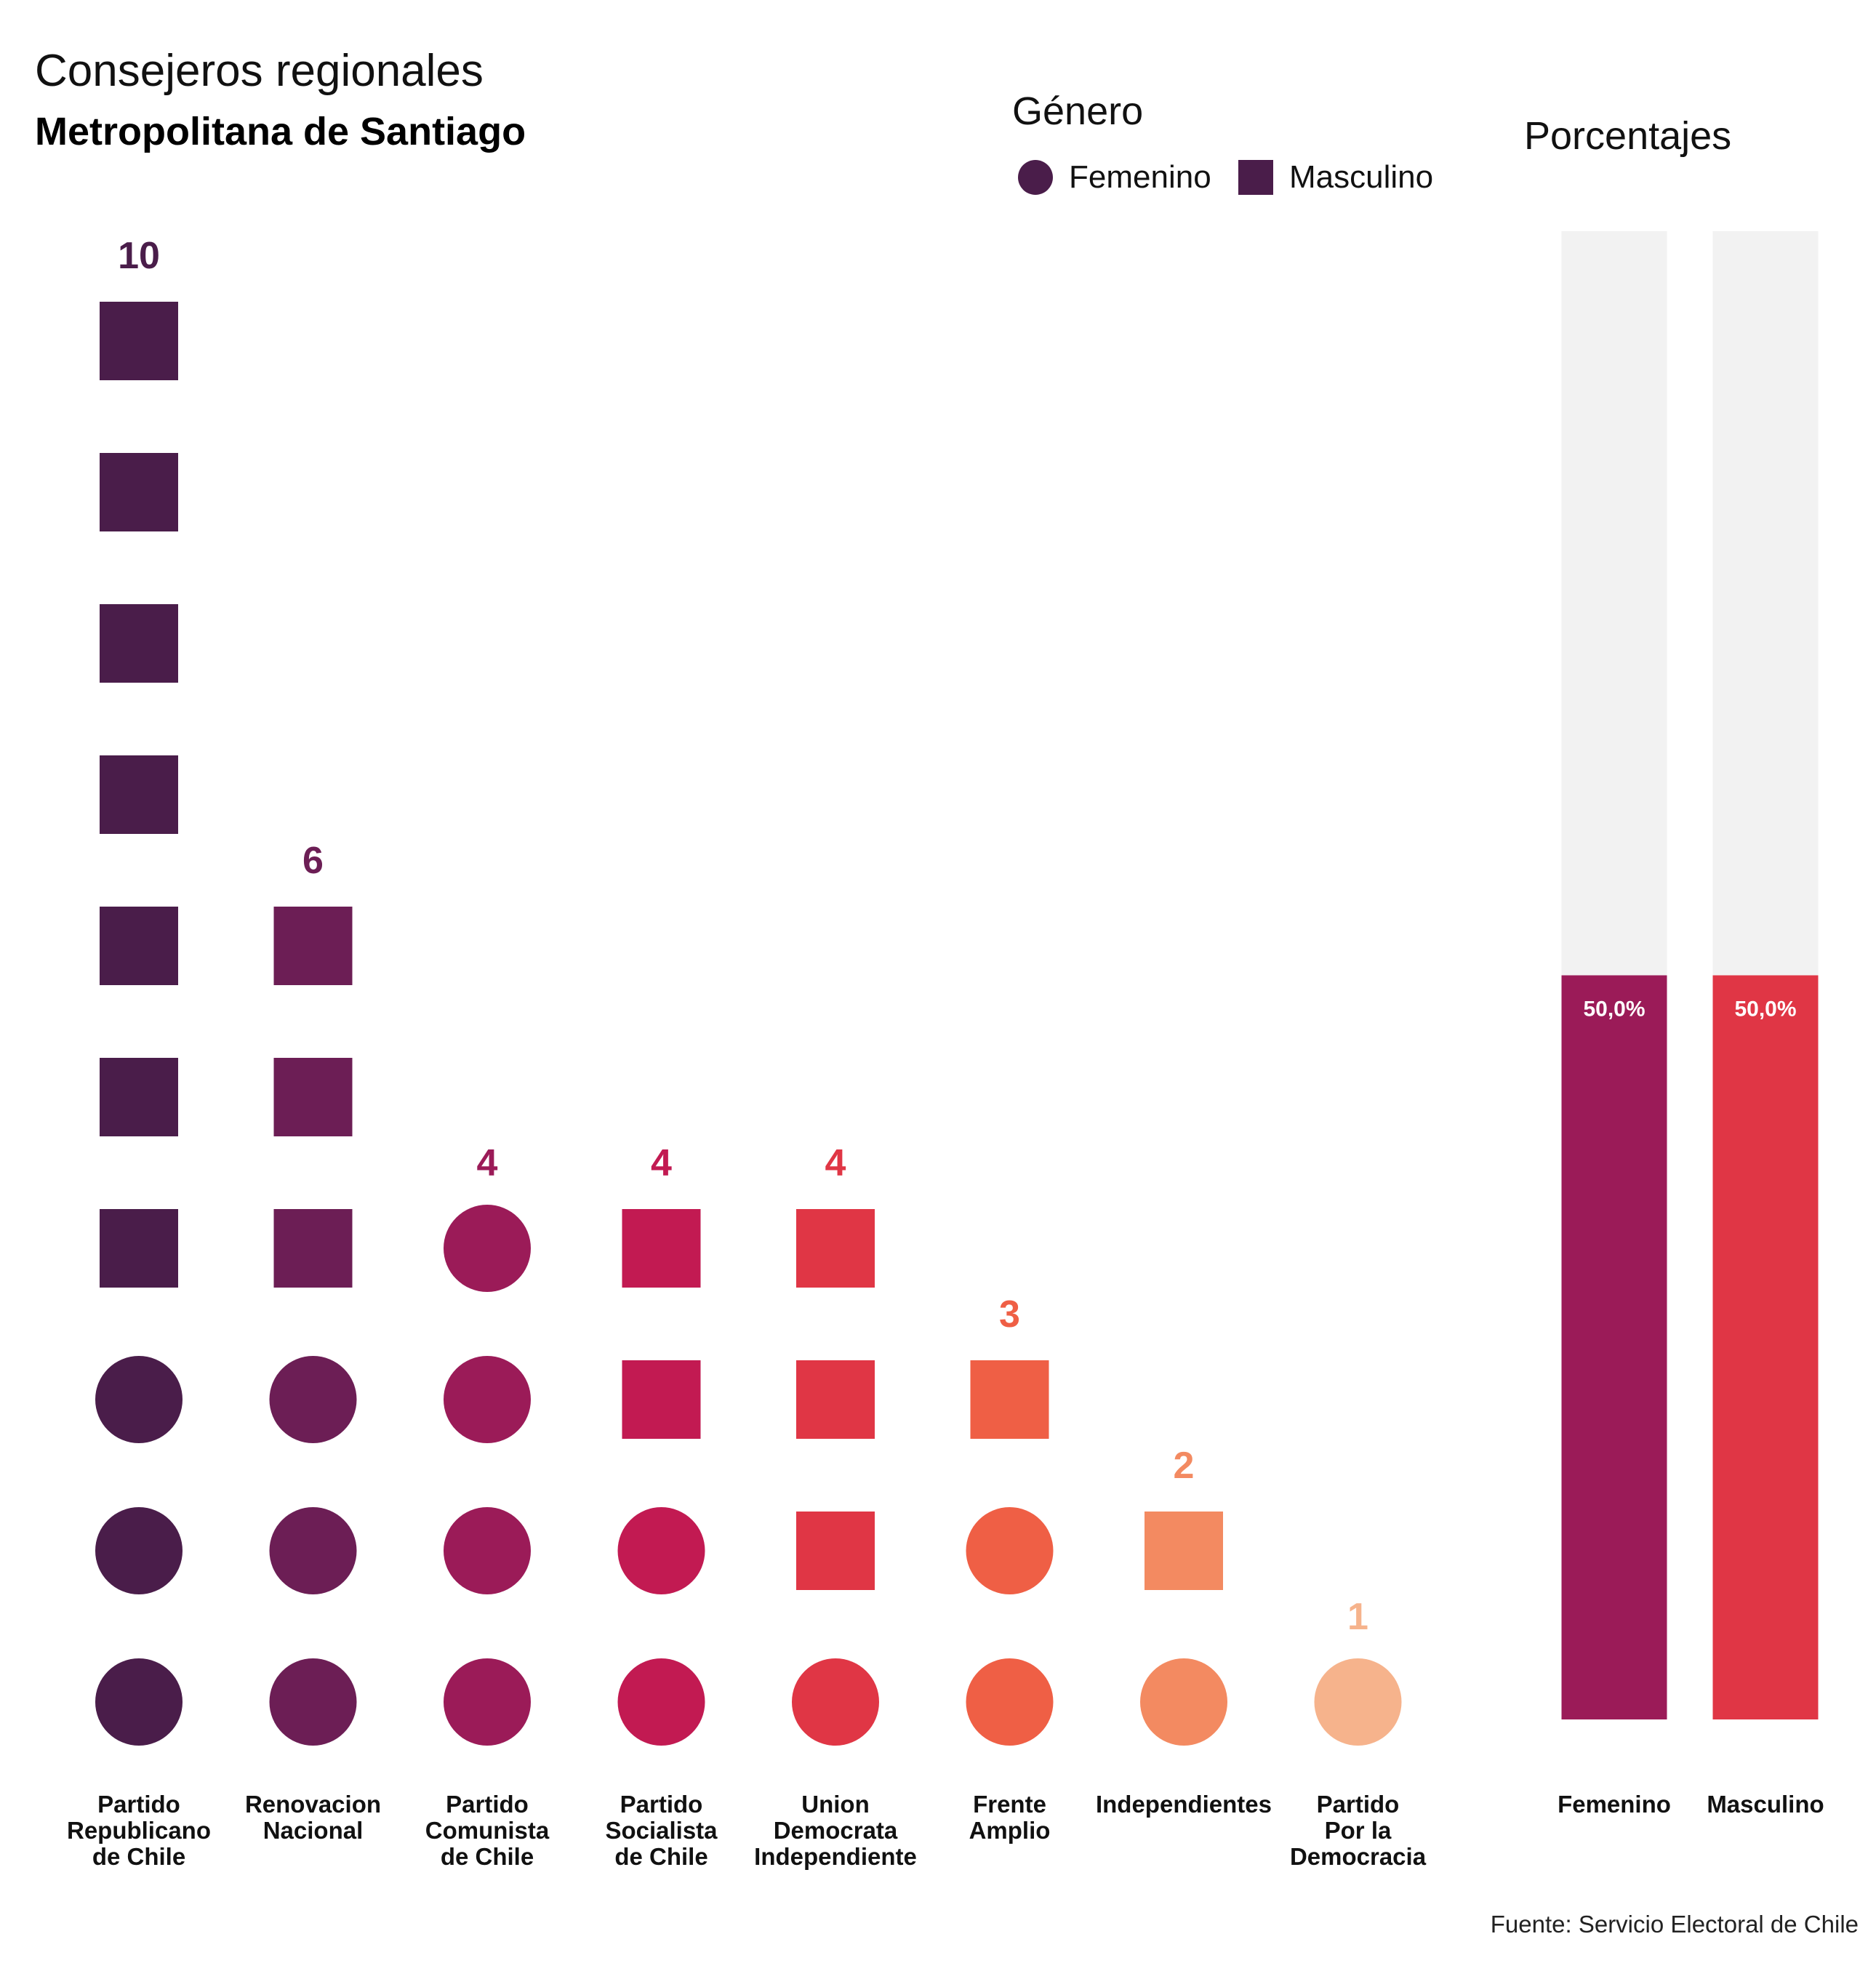  I want to click on category-label: Frente, so click(1009, 1804).